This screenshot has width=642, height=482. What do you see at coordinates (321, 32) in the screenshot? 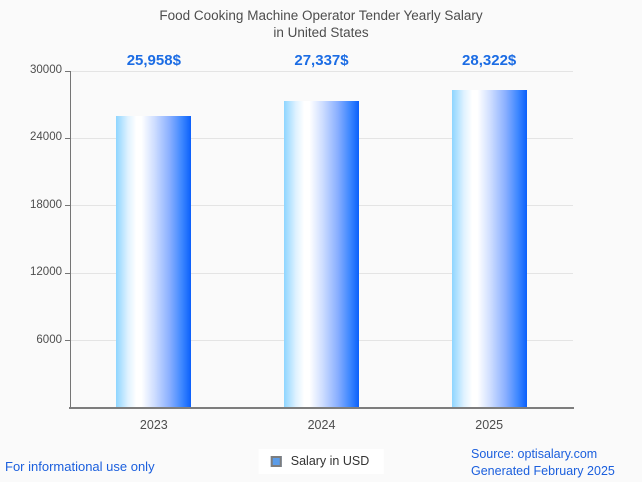
I see `chart-title-line2: in United States` at bounding box center [321, 32].